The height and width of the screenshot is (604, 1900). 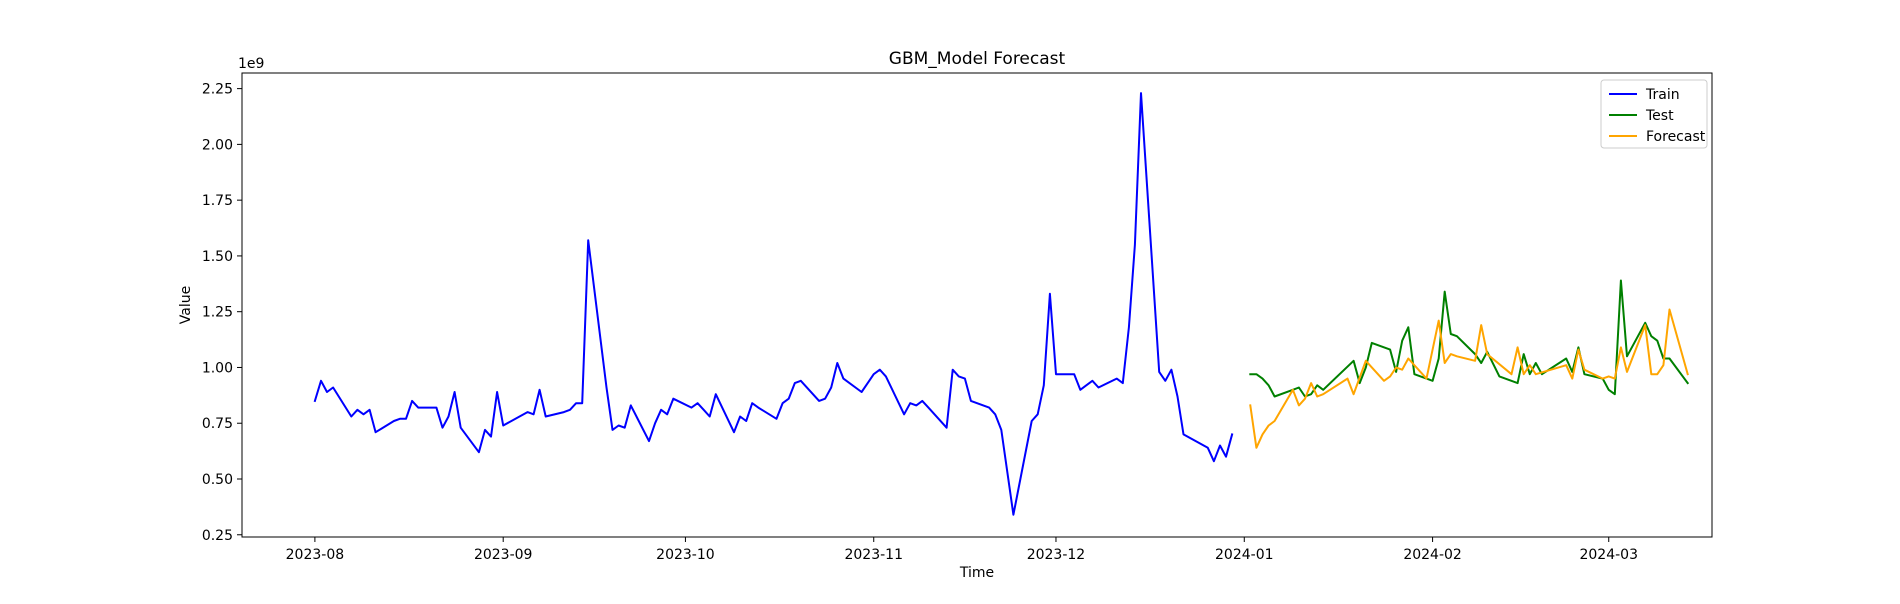 I want to click on x-axis-label: Time, so click(x=976, y=573).